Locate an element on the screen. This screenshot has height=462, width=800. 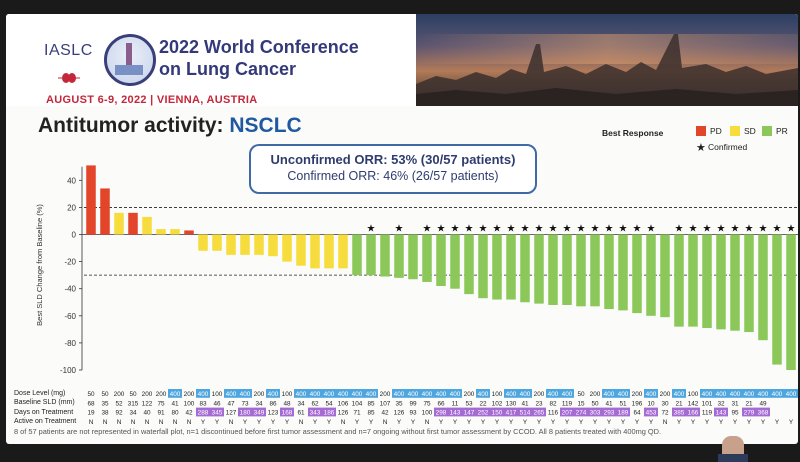
days-cell: 123 is located at coordinates (273, 413).